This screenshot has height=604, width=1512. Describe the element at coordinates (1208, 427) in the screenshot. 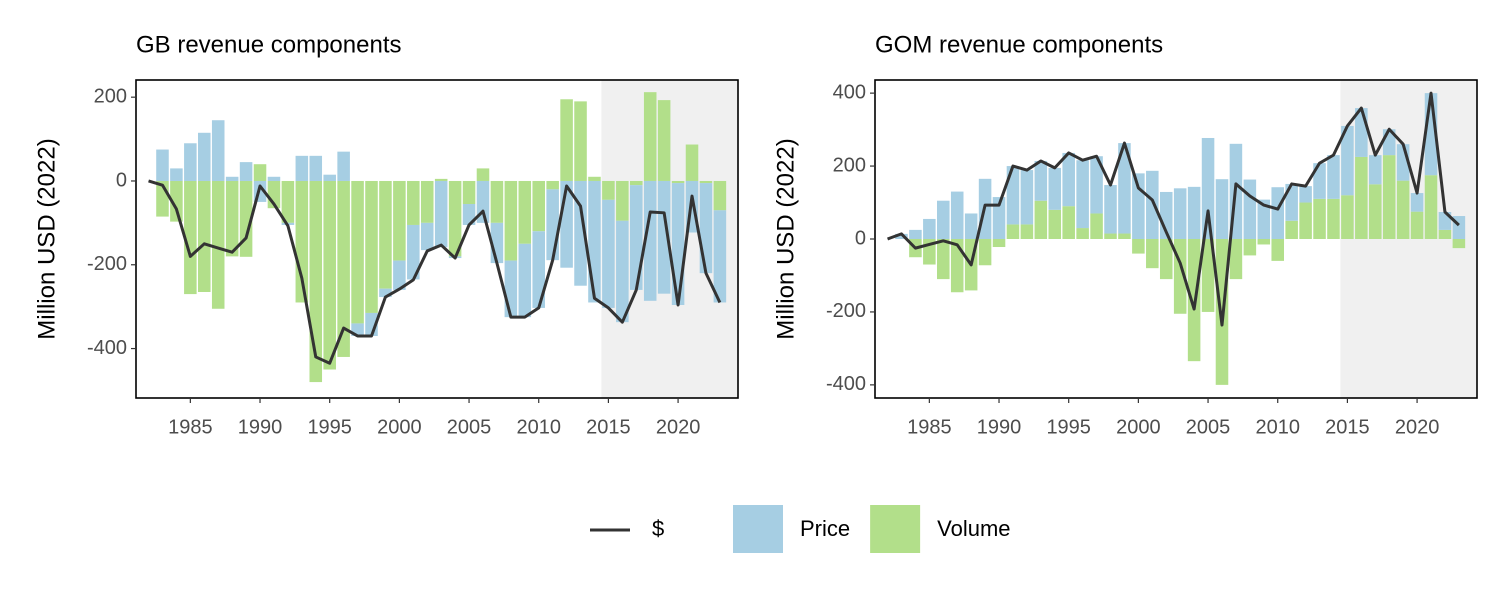

I see `x-tick-label: 2005` at that location.